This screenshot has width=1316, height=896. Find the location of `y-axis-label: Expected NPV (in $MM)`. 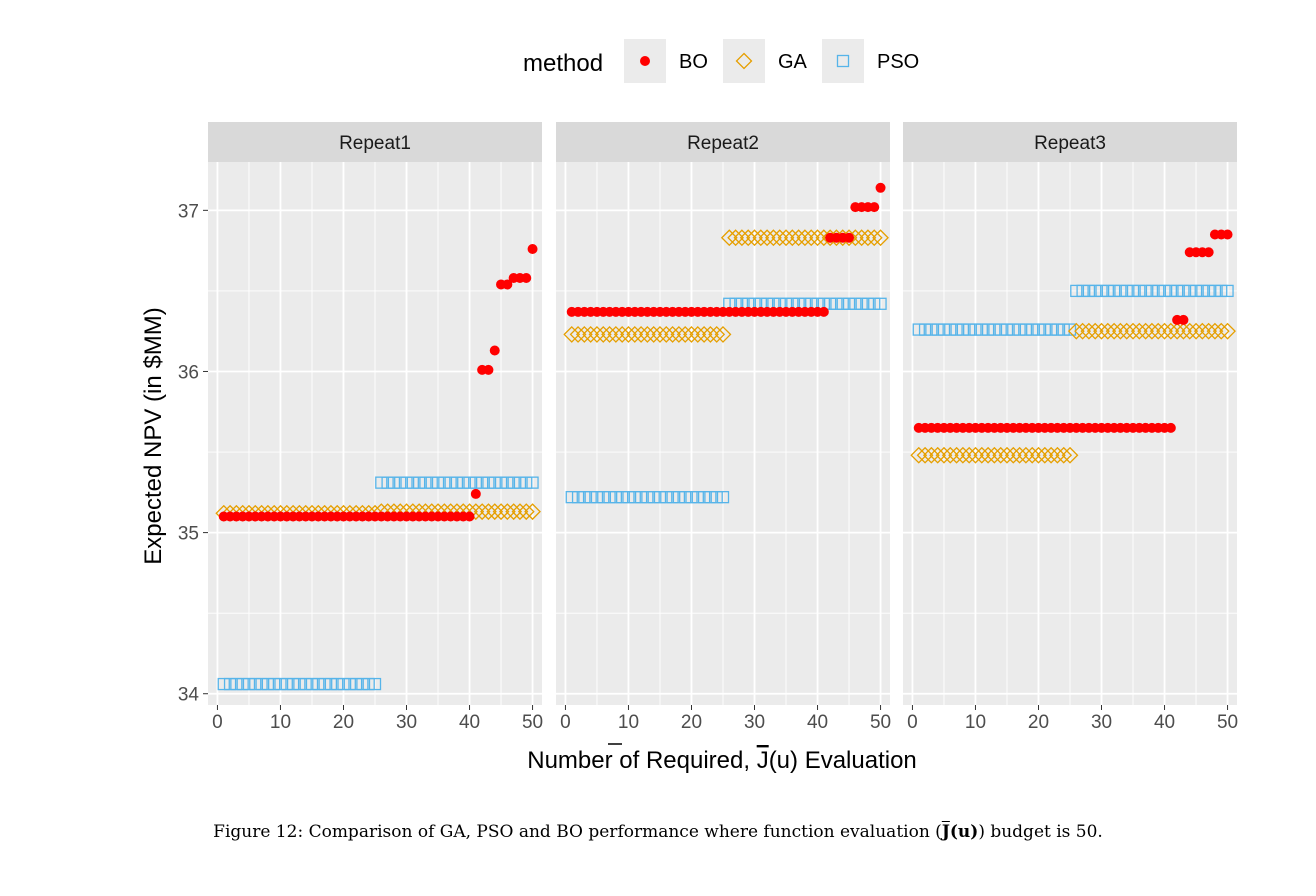

y-axis-label: Expected NPV (in $MM) is located at coordinates (153, 435).